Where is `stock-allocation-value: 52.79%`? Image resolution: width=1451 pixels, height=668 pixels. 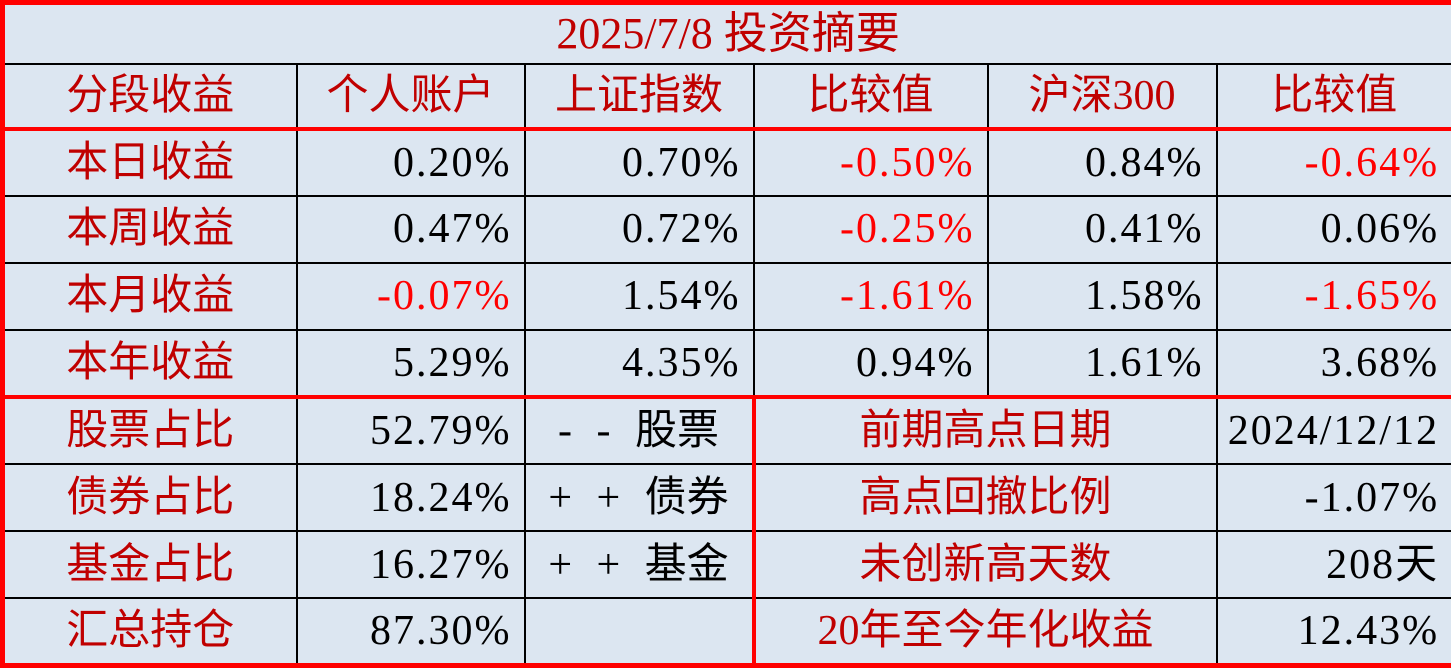 stock-allocation-value: 52.79% is located at coordinates (410, 431).